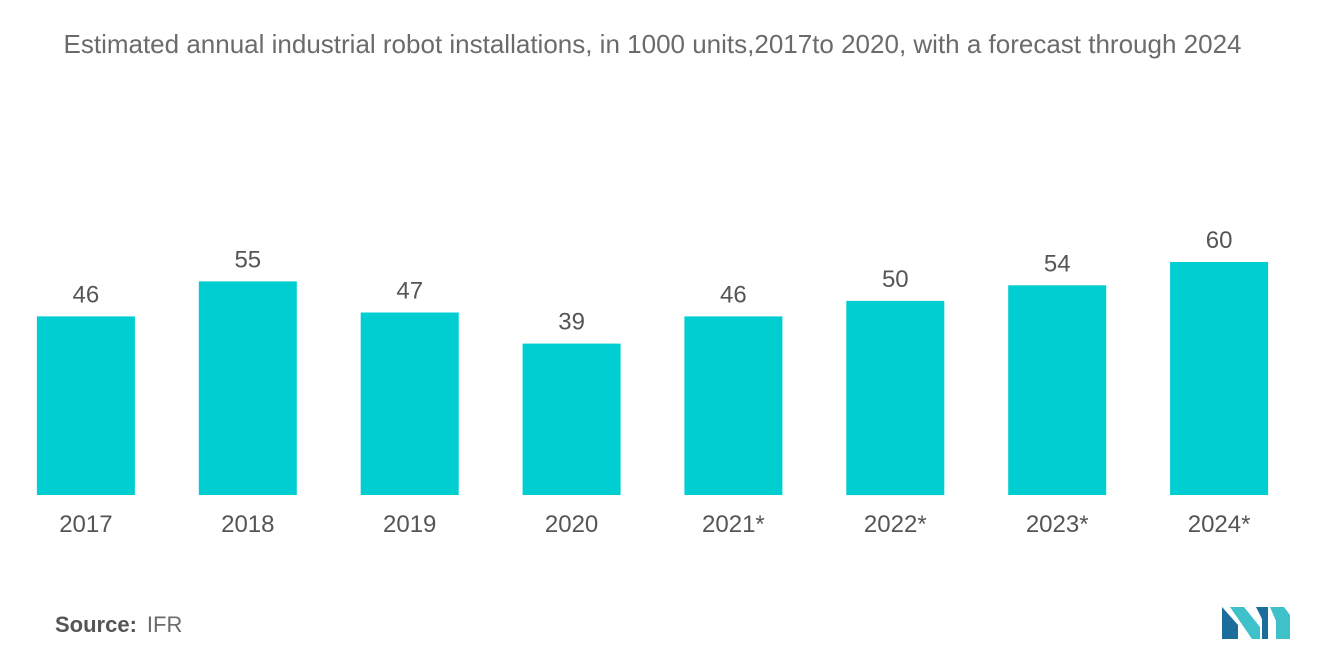 This screenshot has height=665, width=1320. I want to click on x-tick-label: 2023*, so click(1057, 524).